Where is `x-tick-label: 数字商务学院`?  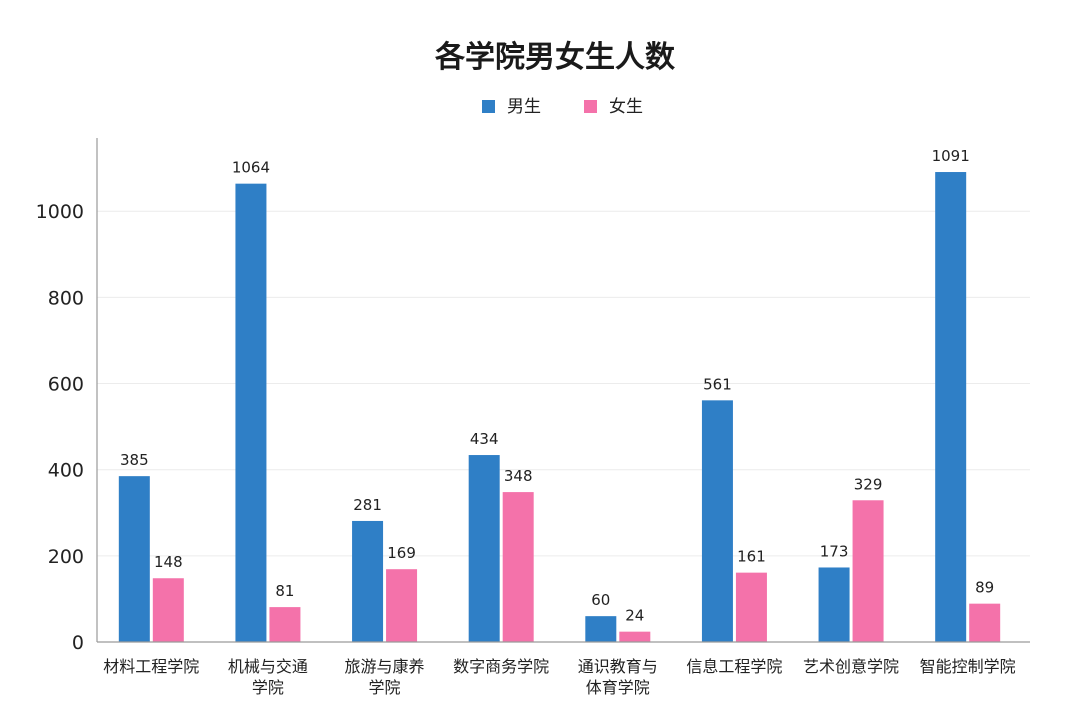 x-tick-label: 数字商务学院 is located at coordinates (501, 666).